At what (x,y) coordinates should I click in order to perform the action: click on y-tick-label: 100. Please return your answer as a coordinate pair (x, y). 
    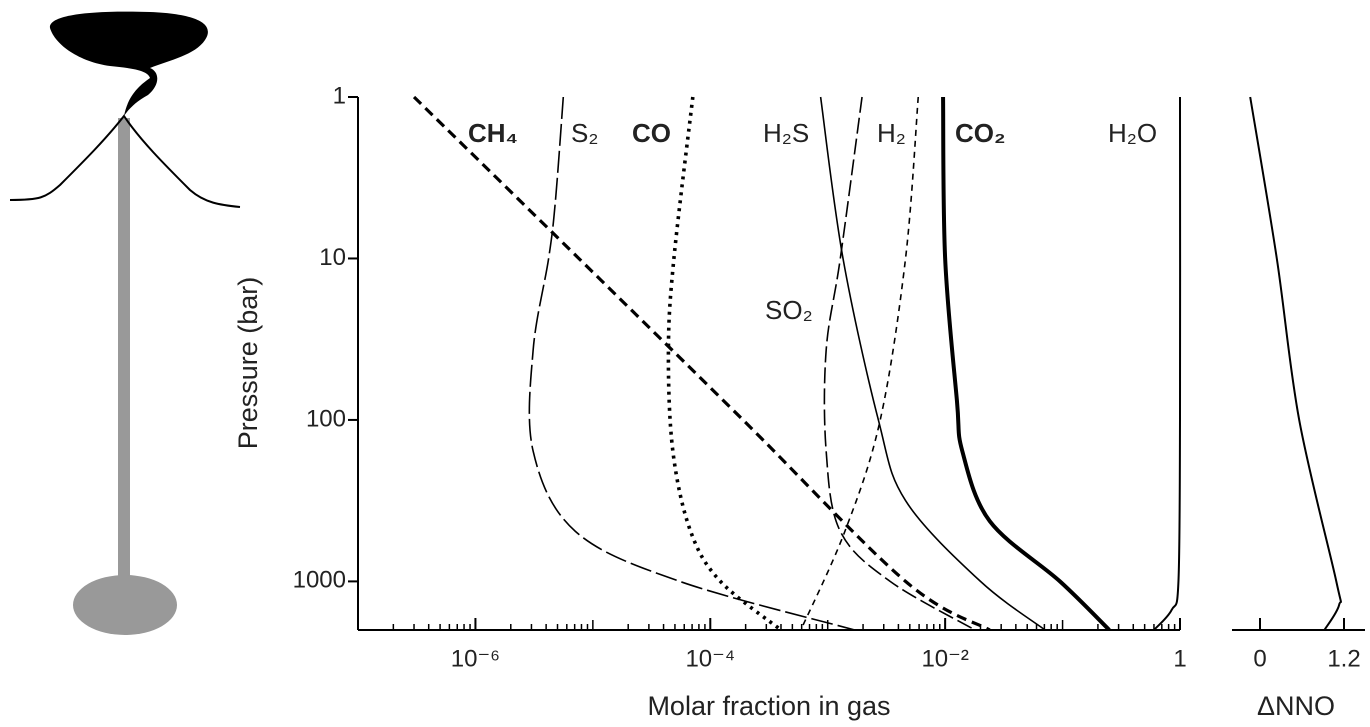
    Looking at the image, I should click on (326, 418).